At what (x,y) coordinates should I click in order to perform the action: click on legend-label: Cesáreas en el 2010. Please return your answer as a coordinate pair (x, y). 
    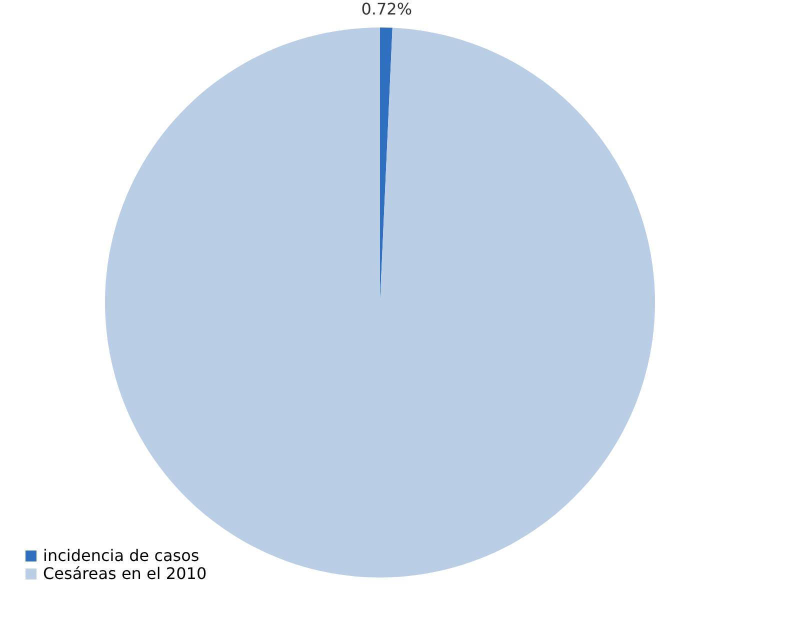
    Looking at the image, I should click on (125, 573).